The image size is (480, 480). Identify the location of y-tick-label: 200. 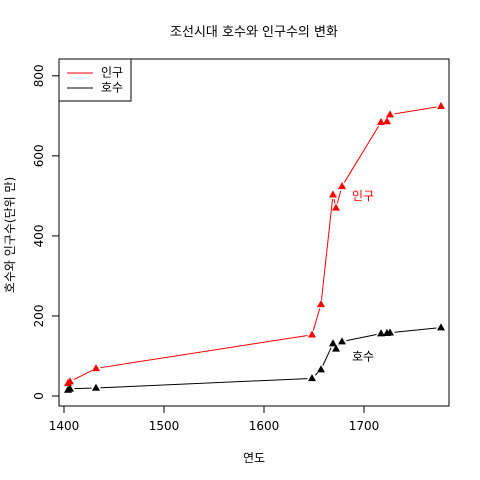
(39, 315).